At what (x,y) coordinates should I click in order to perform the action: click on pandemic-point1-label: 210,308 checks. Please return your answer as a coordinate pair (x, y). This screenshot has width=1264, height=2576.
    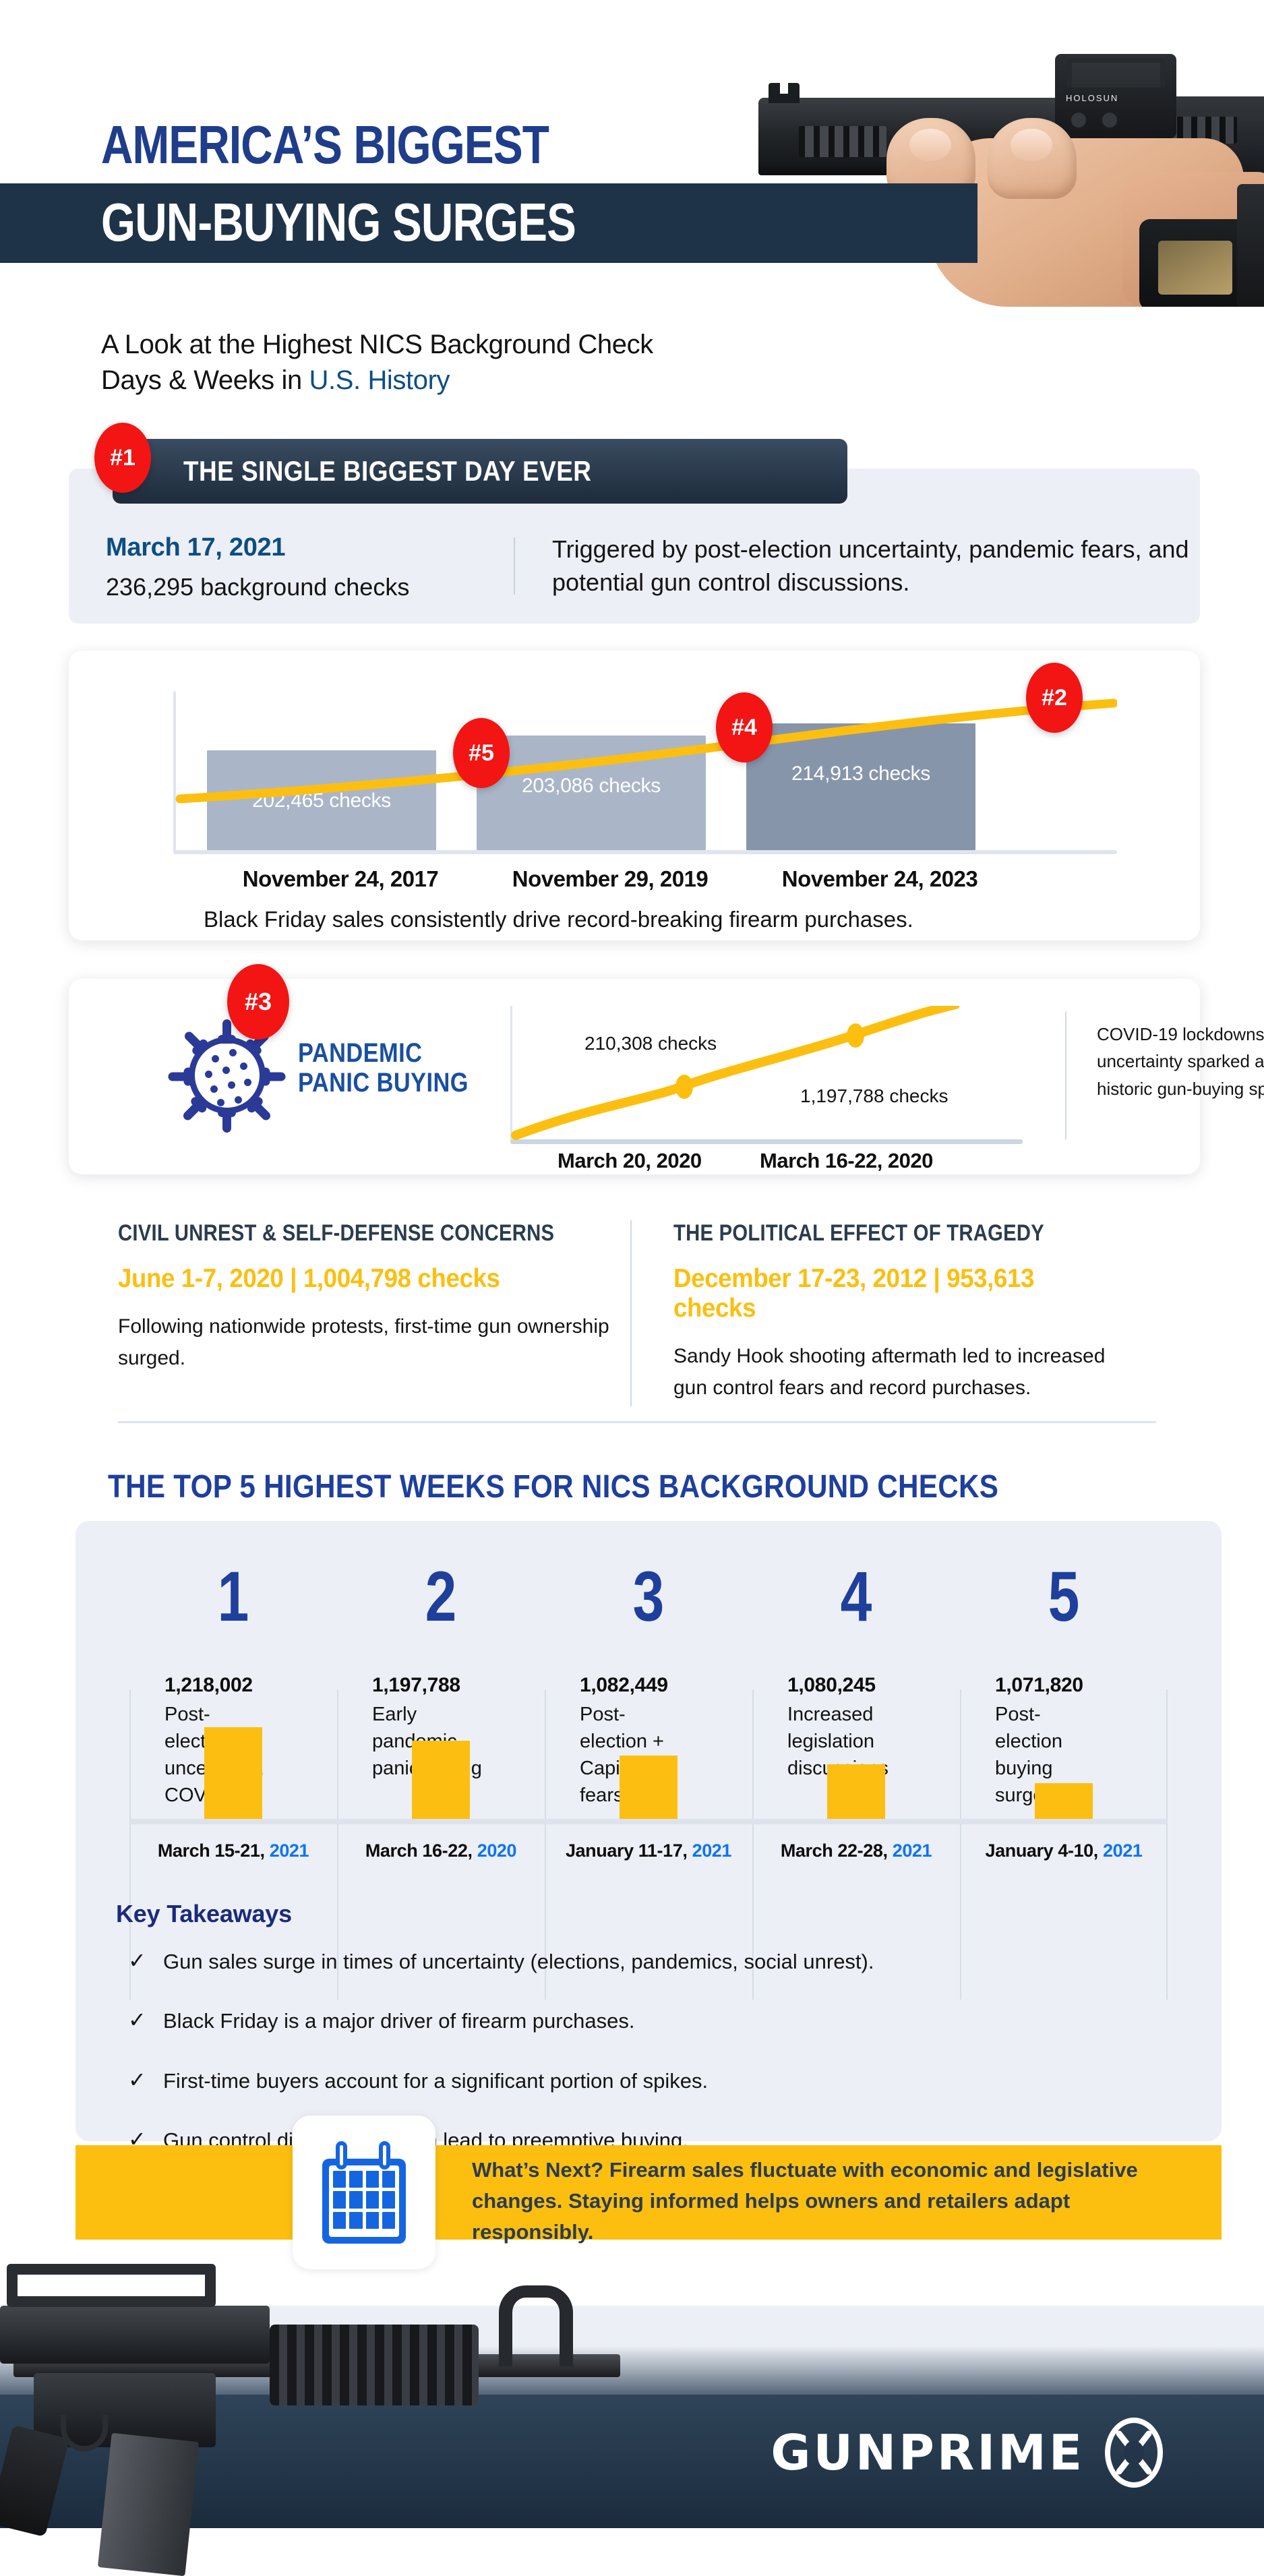
    Looking at the image, I should click on (651, 1043).